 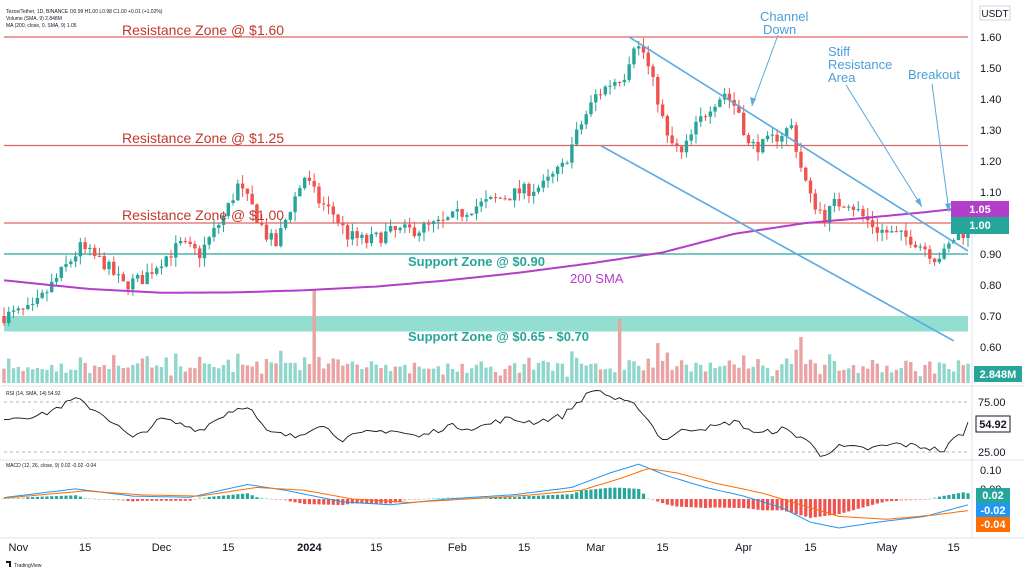 What do you see at coordinates (990, 317) in the screenshot?
I see `price-axis-tick: 0.70` at bounding box center [990, 317].